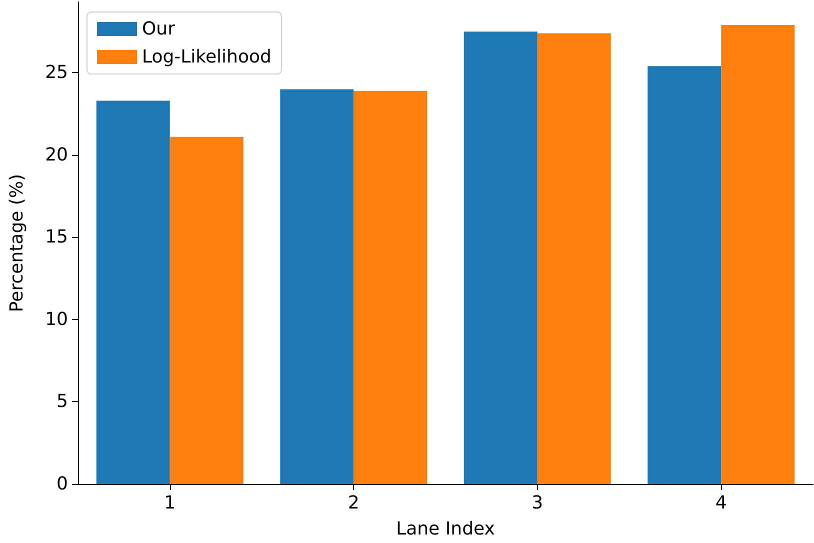 This screenshot has width=814, height=543. I want to click on x-tick-label: 2, so click(354, 503).